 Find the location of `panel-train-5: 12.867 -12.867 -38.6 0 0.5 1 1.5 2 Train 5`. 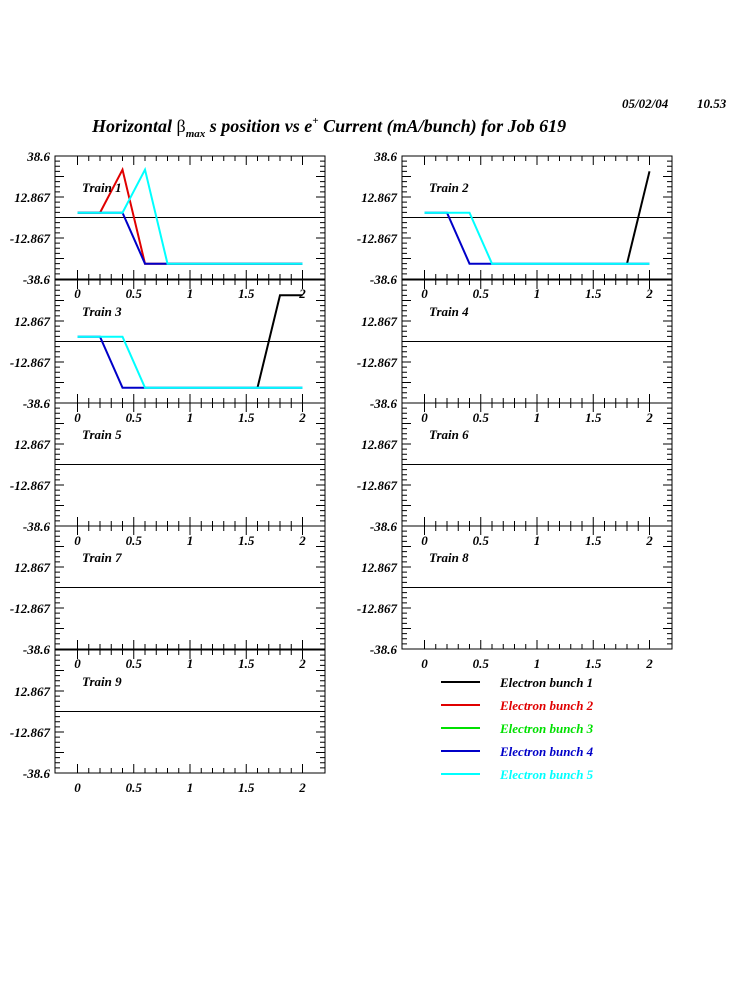

panel-train-5: 12.867 -12.867 -38.6 0 0.5 1 1.5 2 Train 5 is located at coordinates (168, 475).